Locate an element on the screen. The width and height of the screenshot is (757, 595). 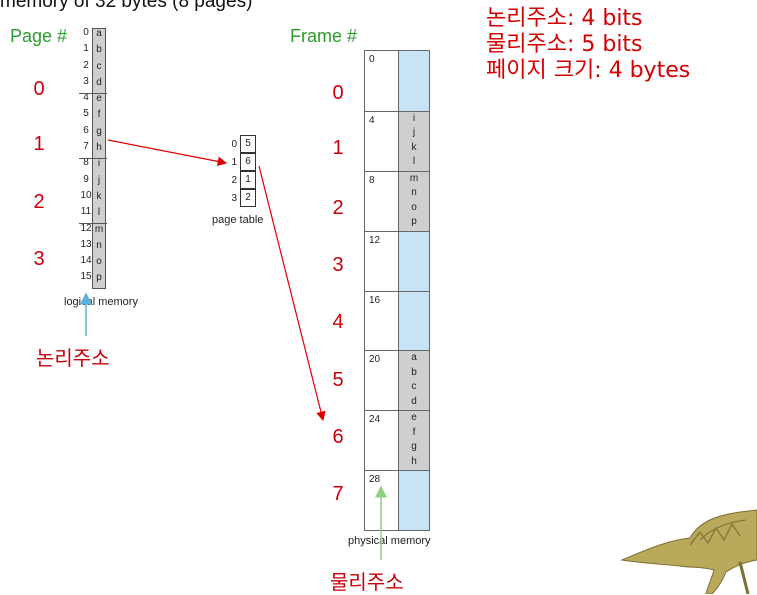
page-to-table-arrow is located at coordinates (167, 153).